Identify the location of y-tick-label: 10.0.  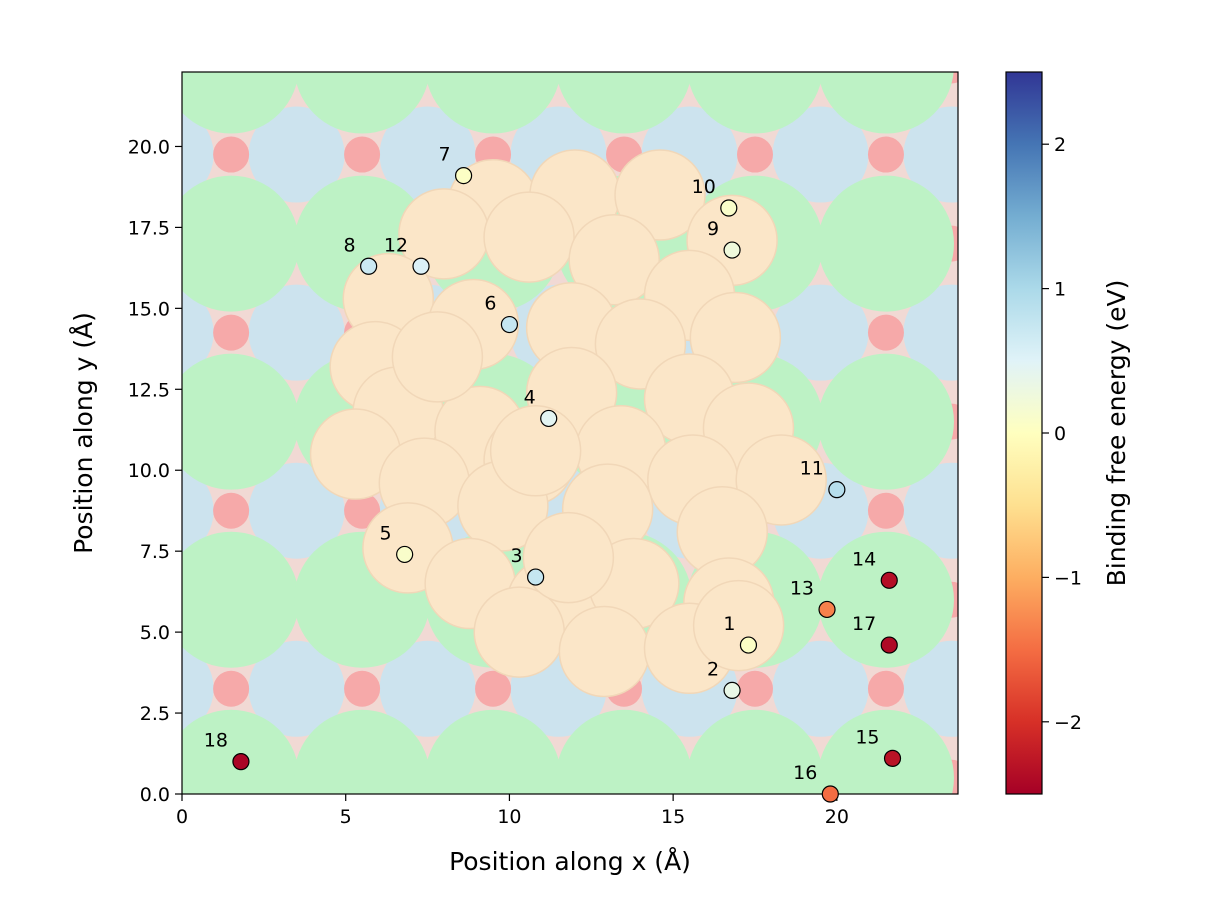
(149, 471).